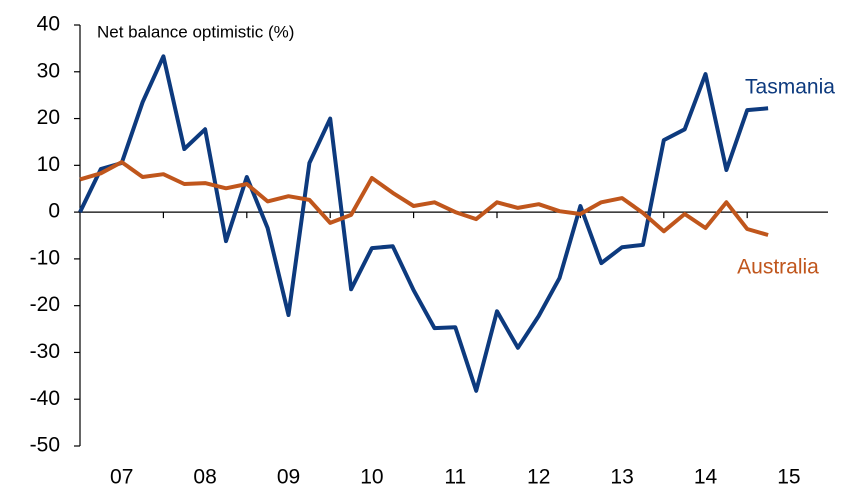 The height and width of the screenshot is (499, 848). What do you see at coordinates (45, 351) in the screenshot?
I see `y-tick-label: -30` at bounding box center [45, 351].